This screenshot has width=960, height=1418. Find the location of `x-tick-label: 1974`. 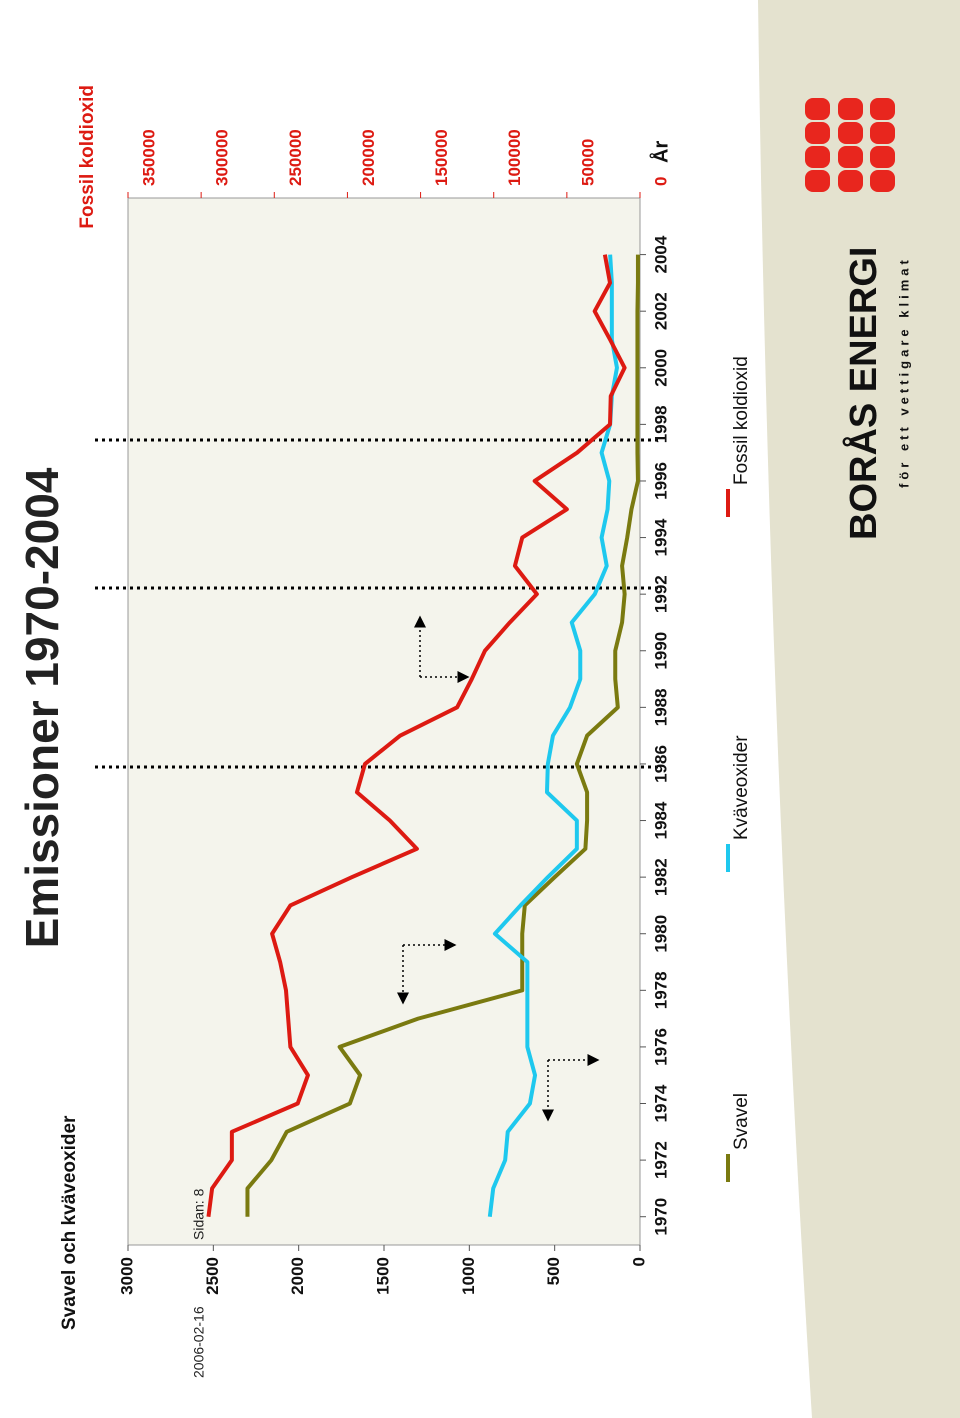

x-tick-label: 1974 is located at coordinates (660, 1103).